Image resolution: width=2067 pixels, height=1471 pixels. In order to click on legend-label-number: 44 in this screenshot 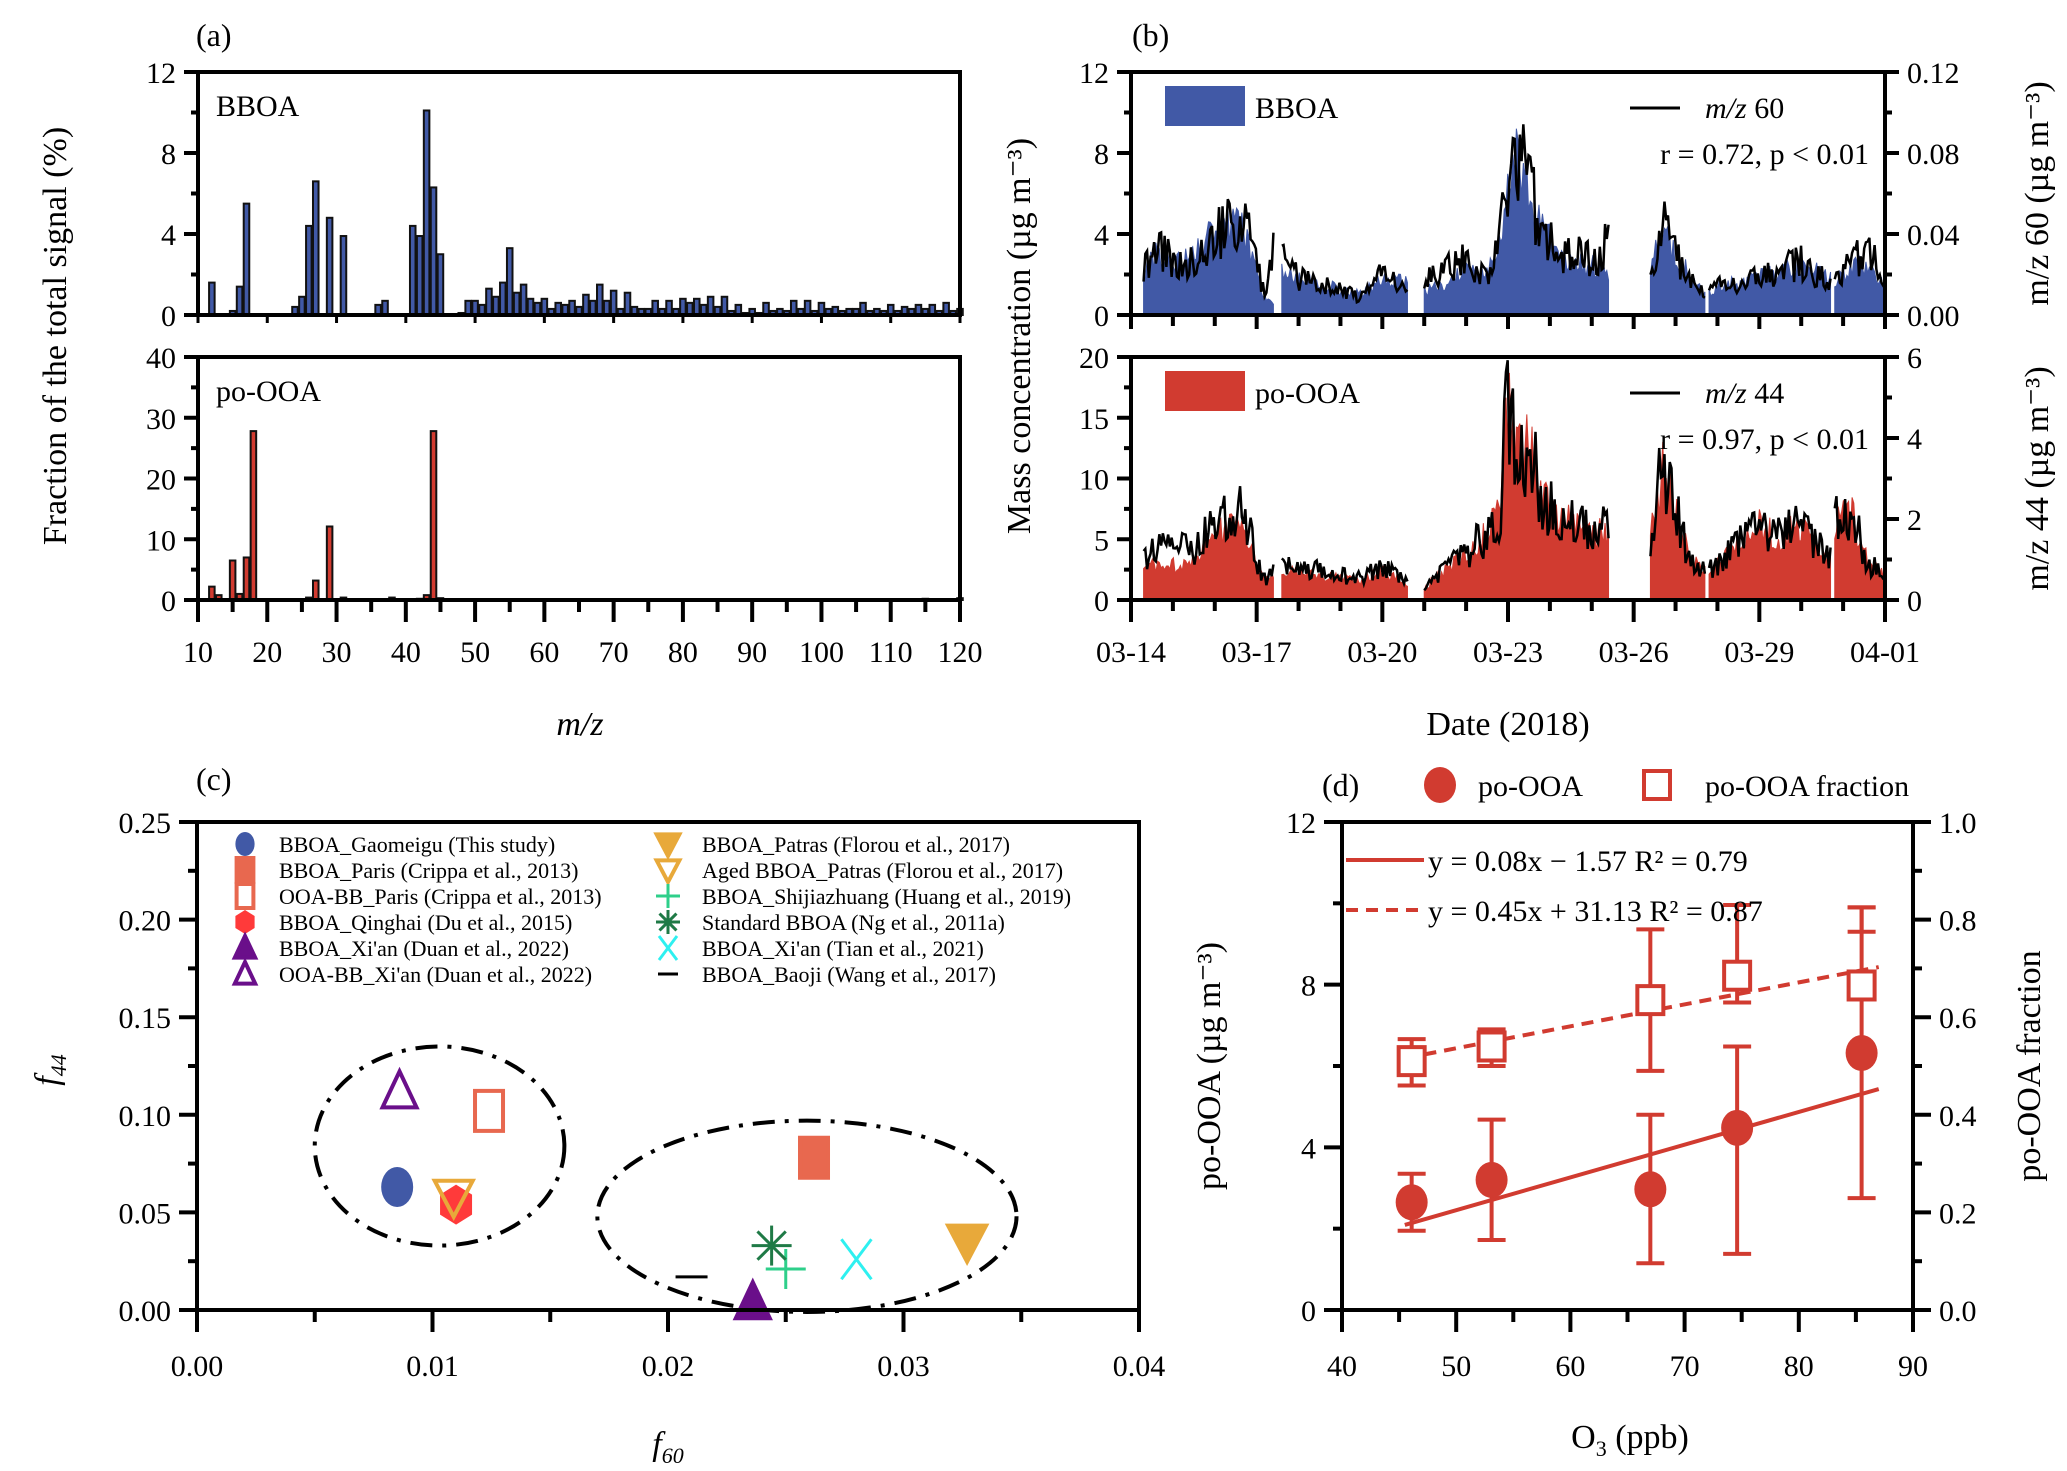, I will do `click(1769, 393)`.